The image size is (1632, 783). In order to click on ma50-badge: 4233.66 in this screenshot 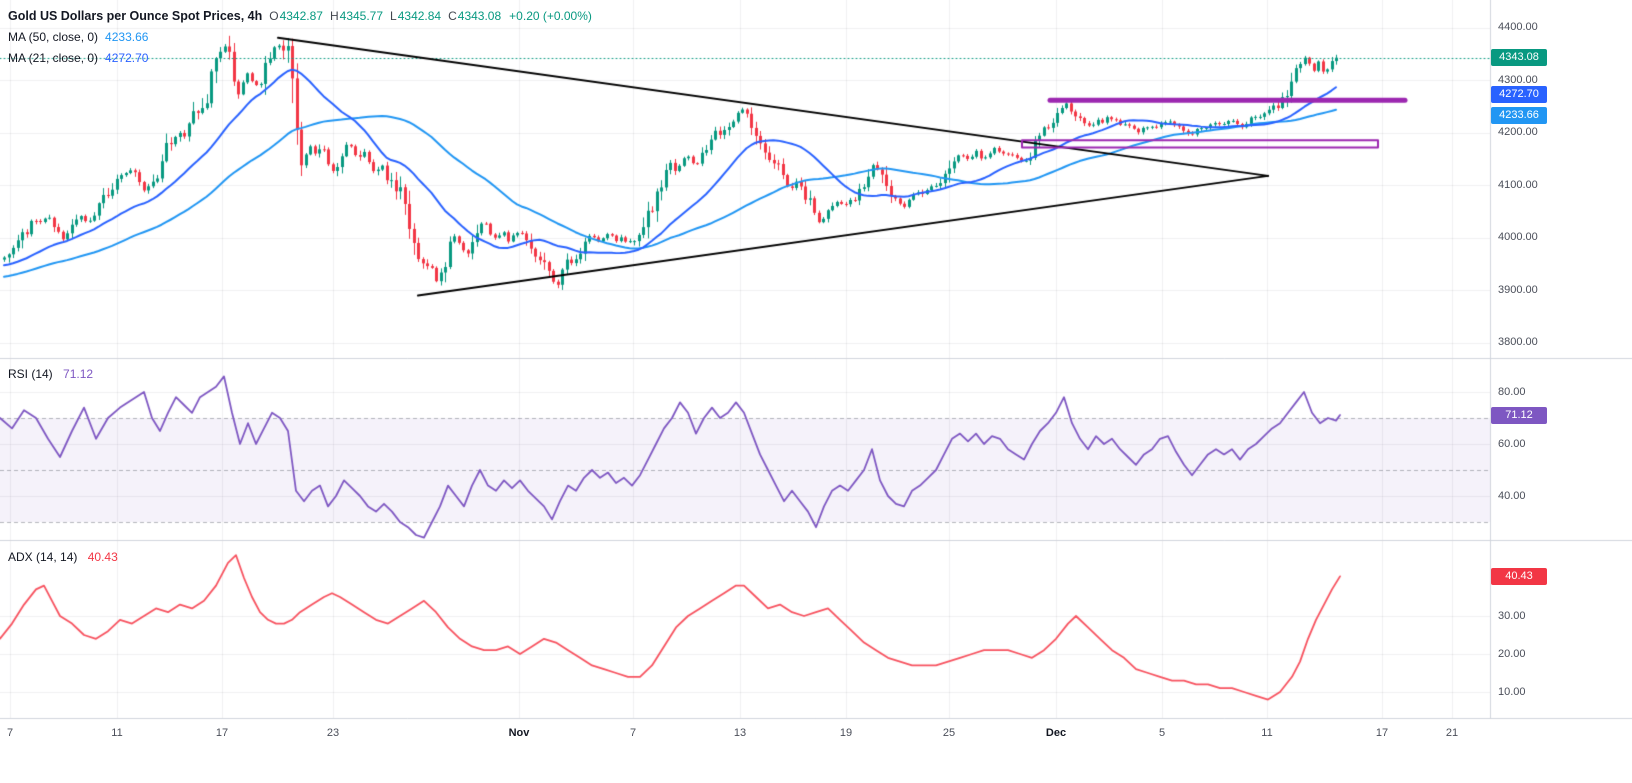, I will do `click(1519, 115)`.